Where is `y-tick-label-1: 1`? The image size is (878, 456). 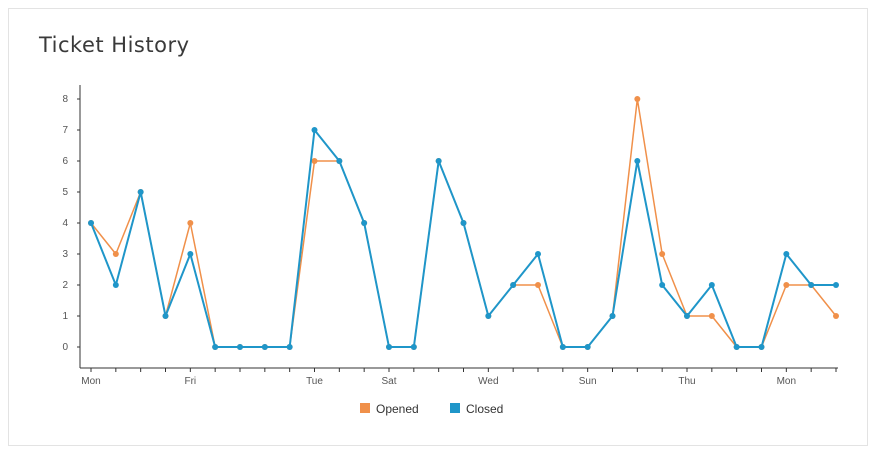
y-tick-label-1: 1 is located at coordinates (65, 316).